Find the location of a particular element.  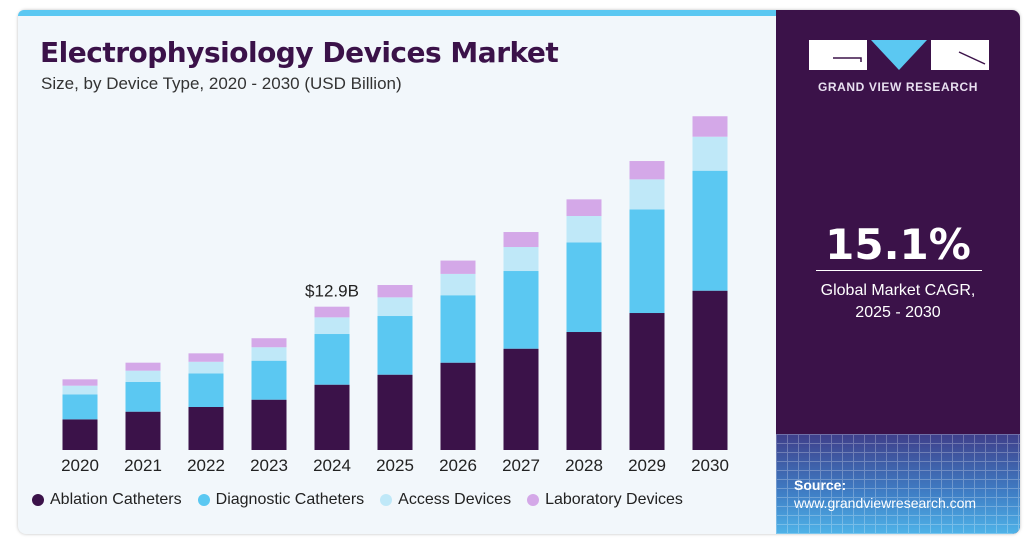

x-tick-label: 2021 is located at coordinates (143, 465).